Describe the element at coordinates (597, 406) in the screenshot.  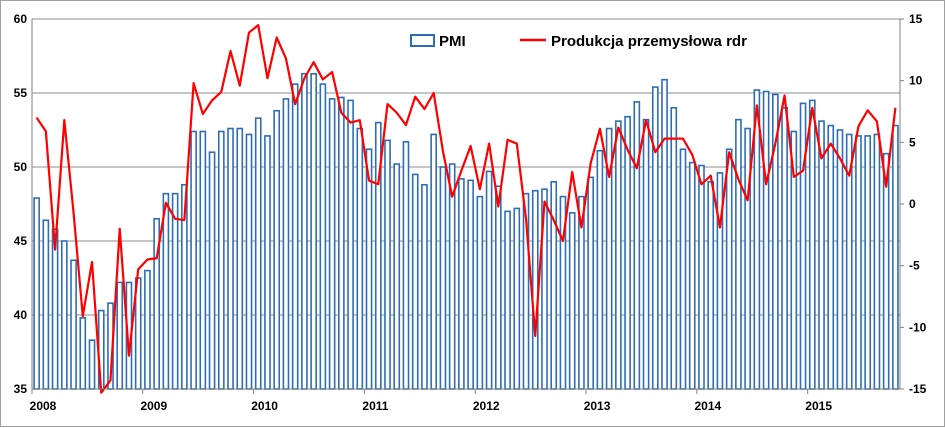
I see `x-tick-label: 2013` at that location.